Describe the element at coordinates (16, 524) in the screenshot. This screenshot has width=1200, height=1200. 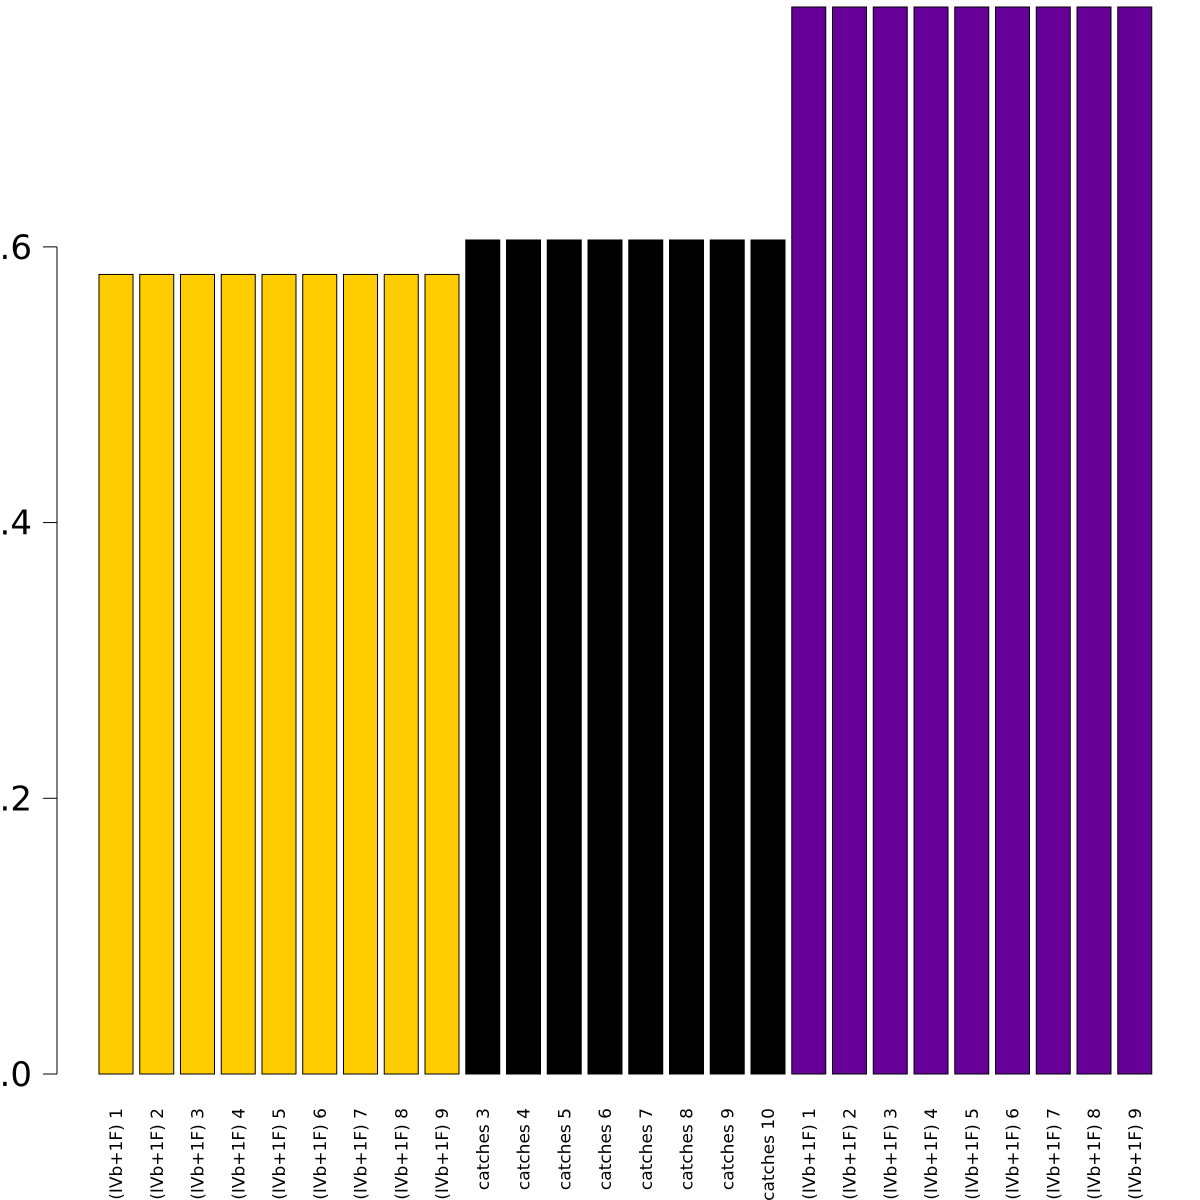
I see `y-tick-label-2: 0.4` at that location.